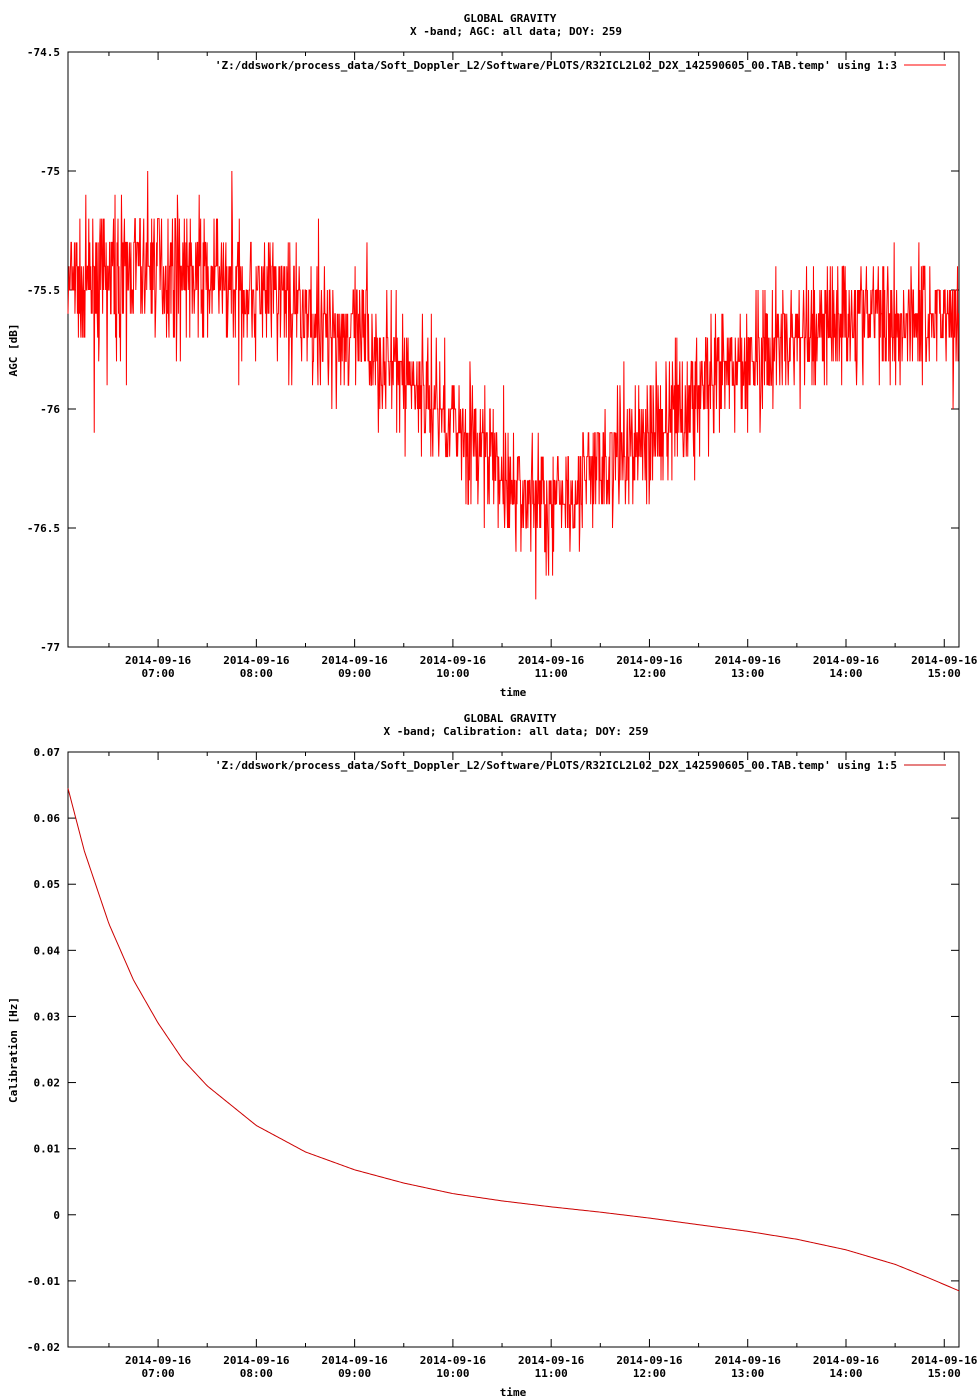  I want to click on y-tick-label: -0.01, so click(43, 1281).